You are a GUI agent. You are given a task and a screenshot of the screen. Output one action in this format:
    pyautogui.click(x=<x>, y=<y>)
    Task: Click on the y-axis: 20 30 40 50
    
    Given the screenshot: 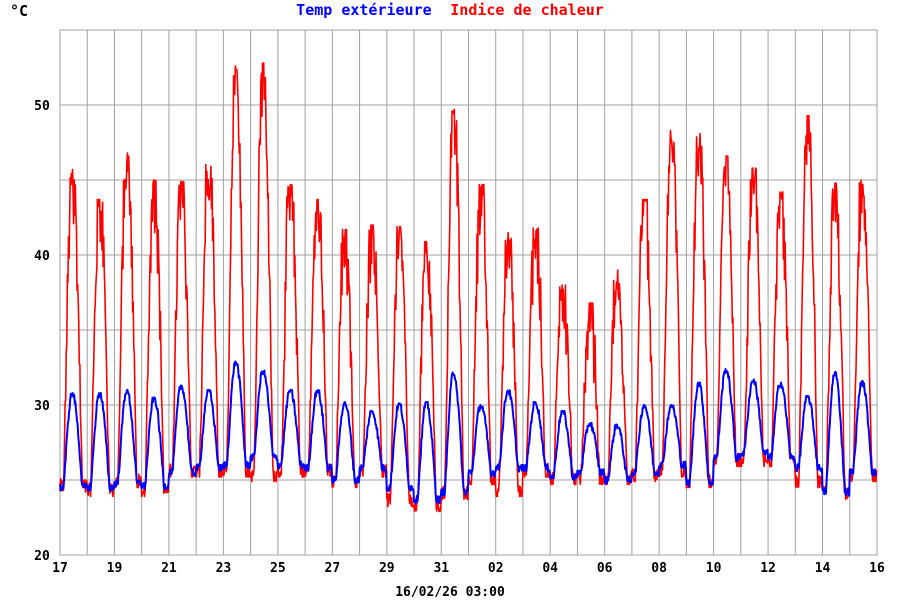 What is the action you would take?
    pyautogui.click(x=42, y=331)
    